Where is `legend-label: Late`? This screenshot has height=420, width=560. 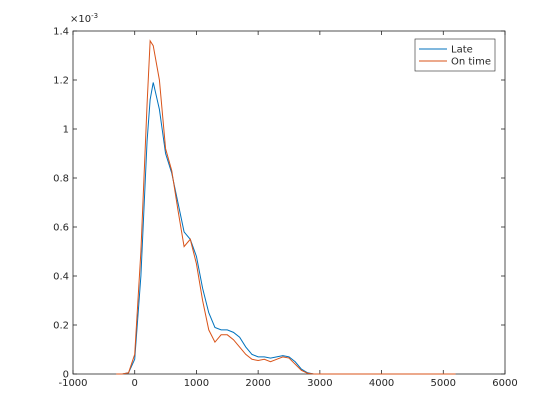
legend-label: Late is located at coordinates (462, 50).